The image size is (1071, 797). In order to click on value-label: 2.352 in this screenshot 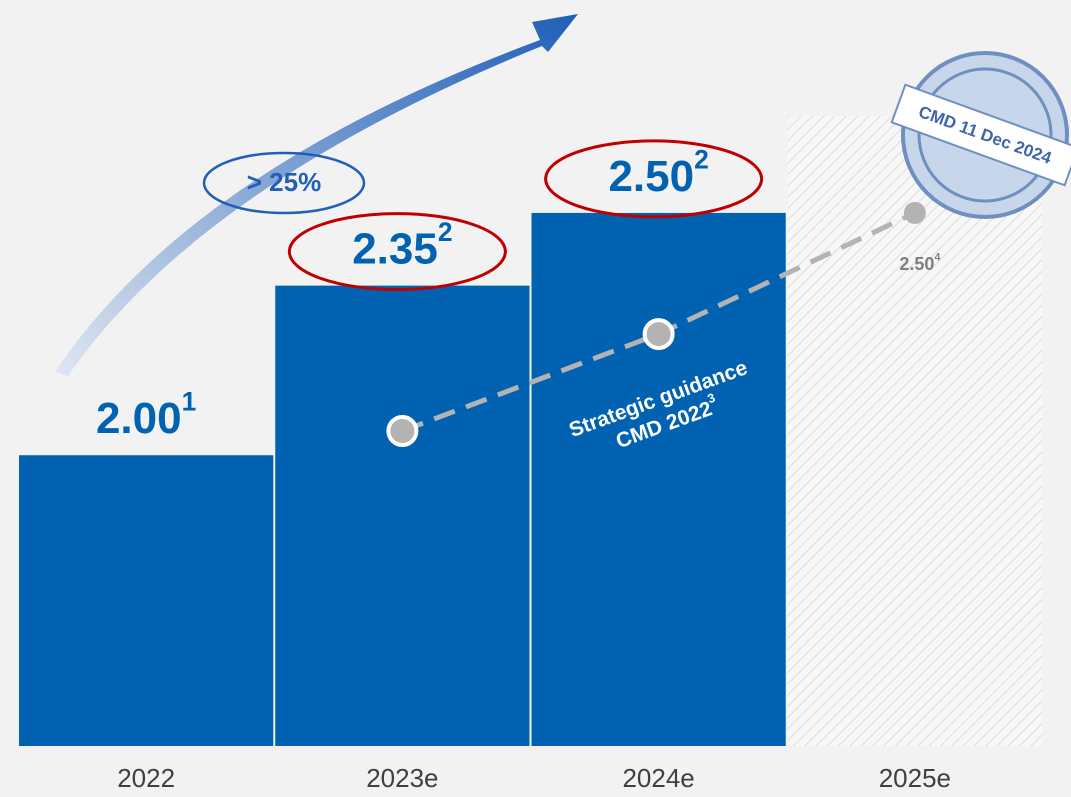, I will do `click(402, 245)`.